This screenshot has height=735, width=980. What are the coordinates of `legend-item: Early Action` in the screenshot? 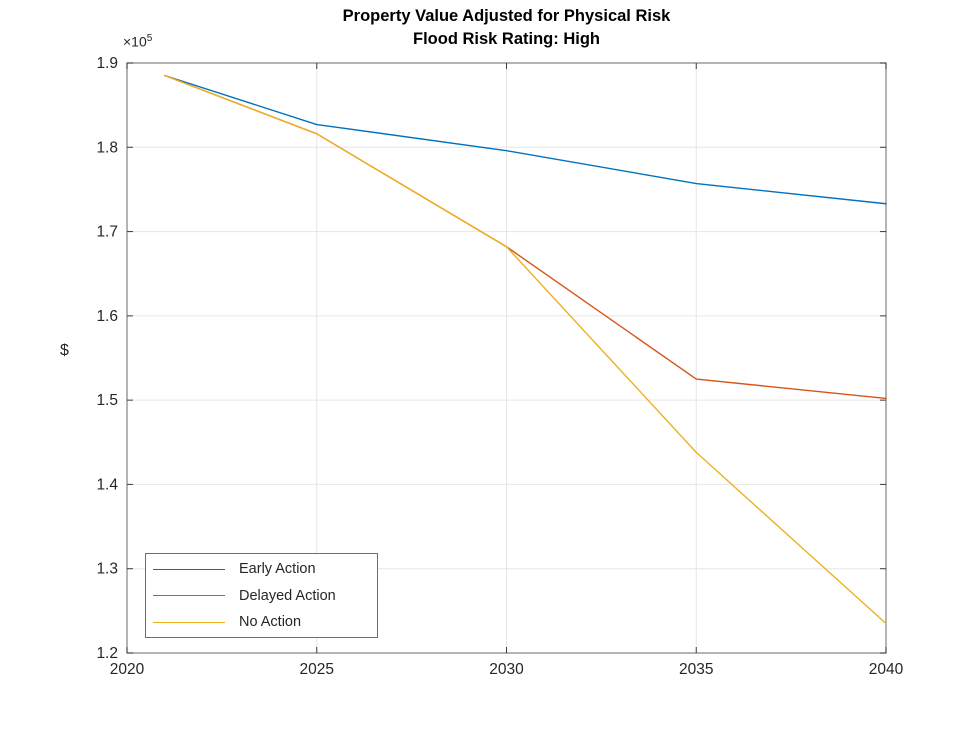 It's located at (261, 569).